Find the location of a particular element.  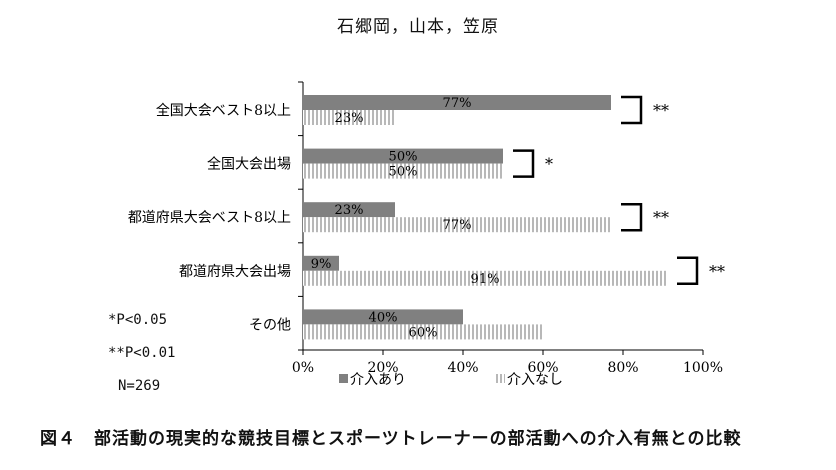

note-n: N=269 is located at coordinates (139, 386).